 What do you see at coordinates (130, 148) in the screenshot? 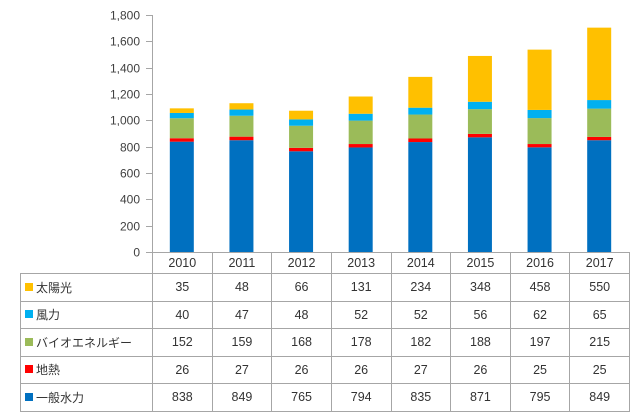
I see `y-tick-label: 800` at bounding box center [130, 148].